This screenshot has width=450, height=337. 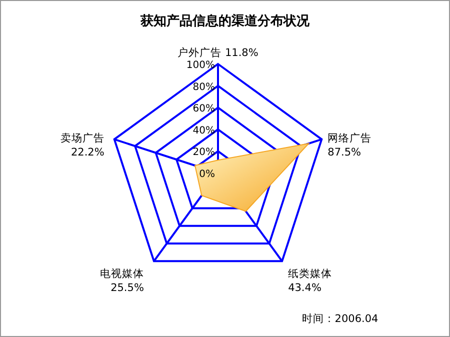 What do you see at coordinates (203, 109) in the screenshot?
I see `y-tick-label: 60%` at bounding box center [203, 109].